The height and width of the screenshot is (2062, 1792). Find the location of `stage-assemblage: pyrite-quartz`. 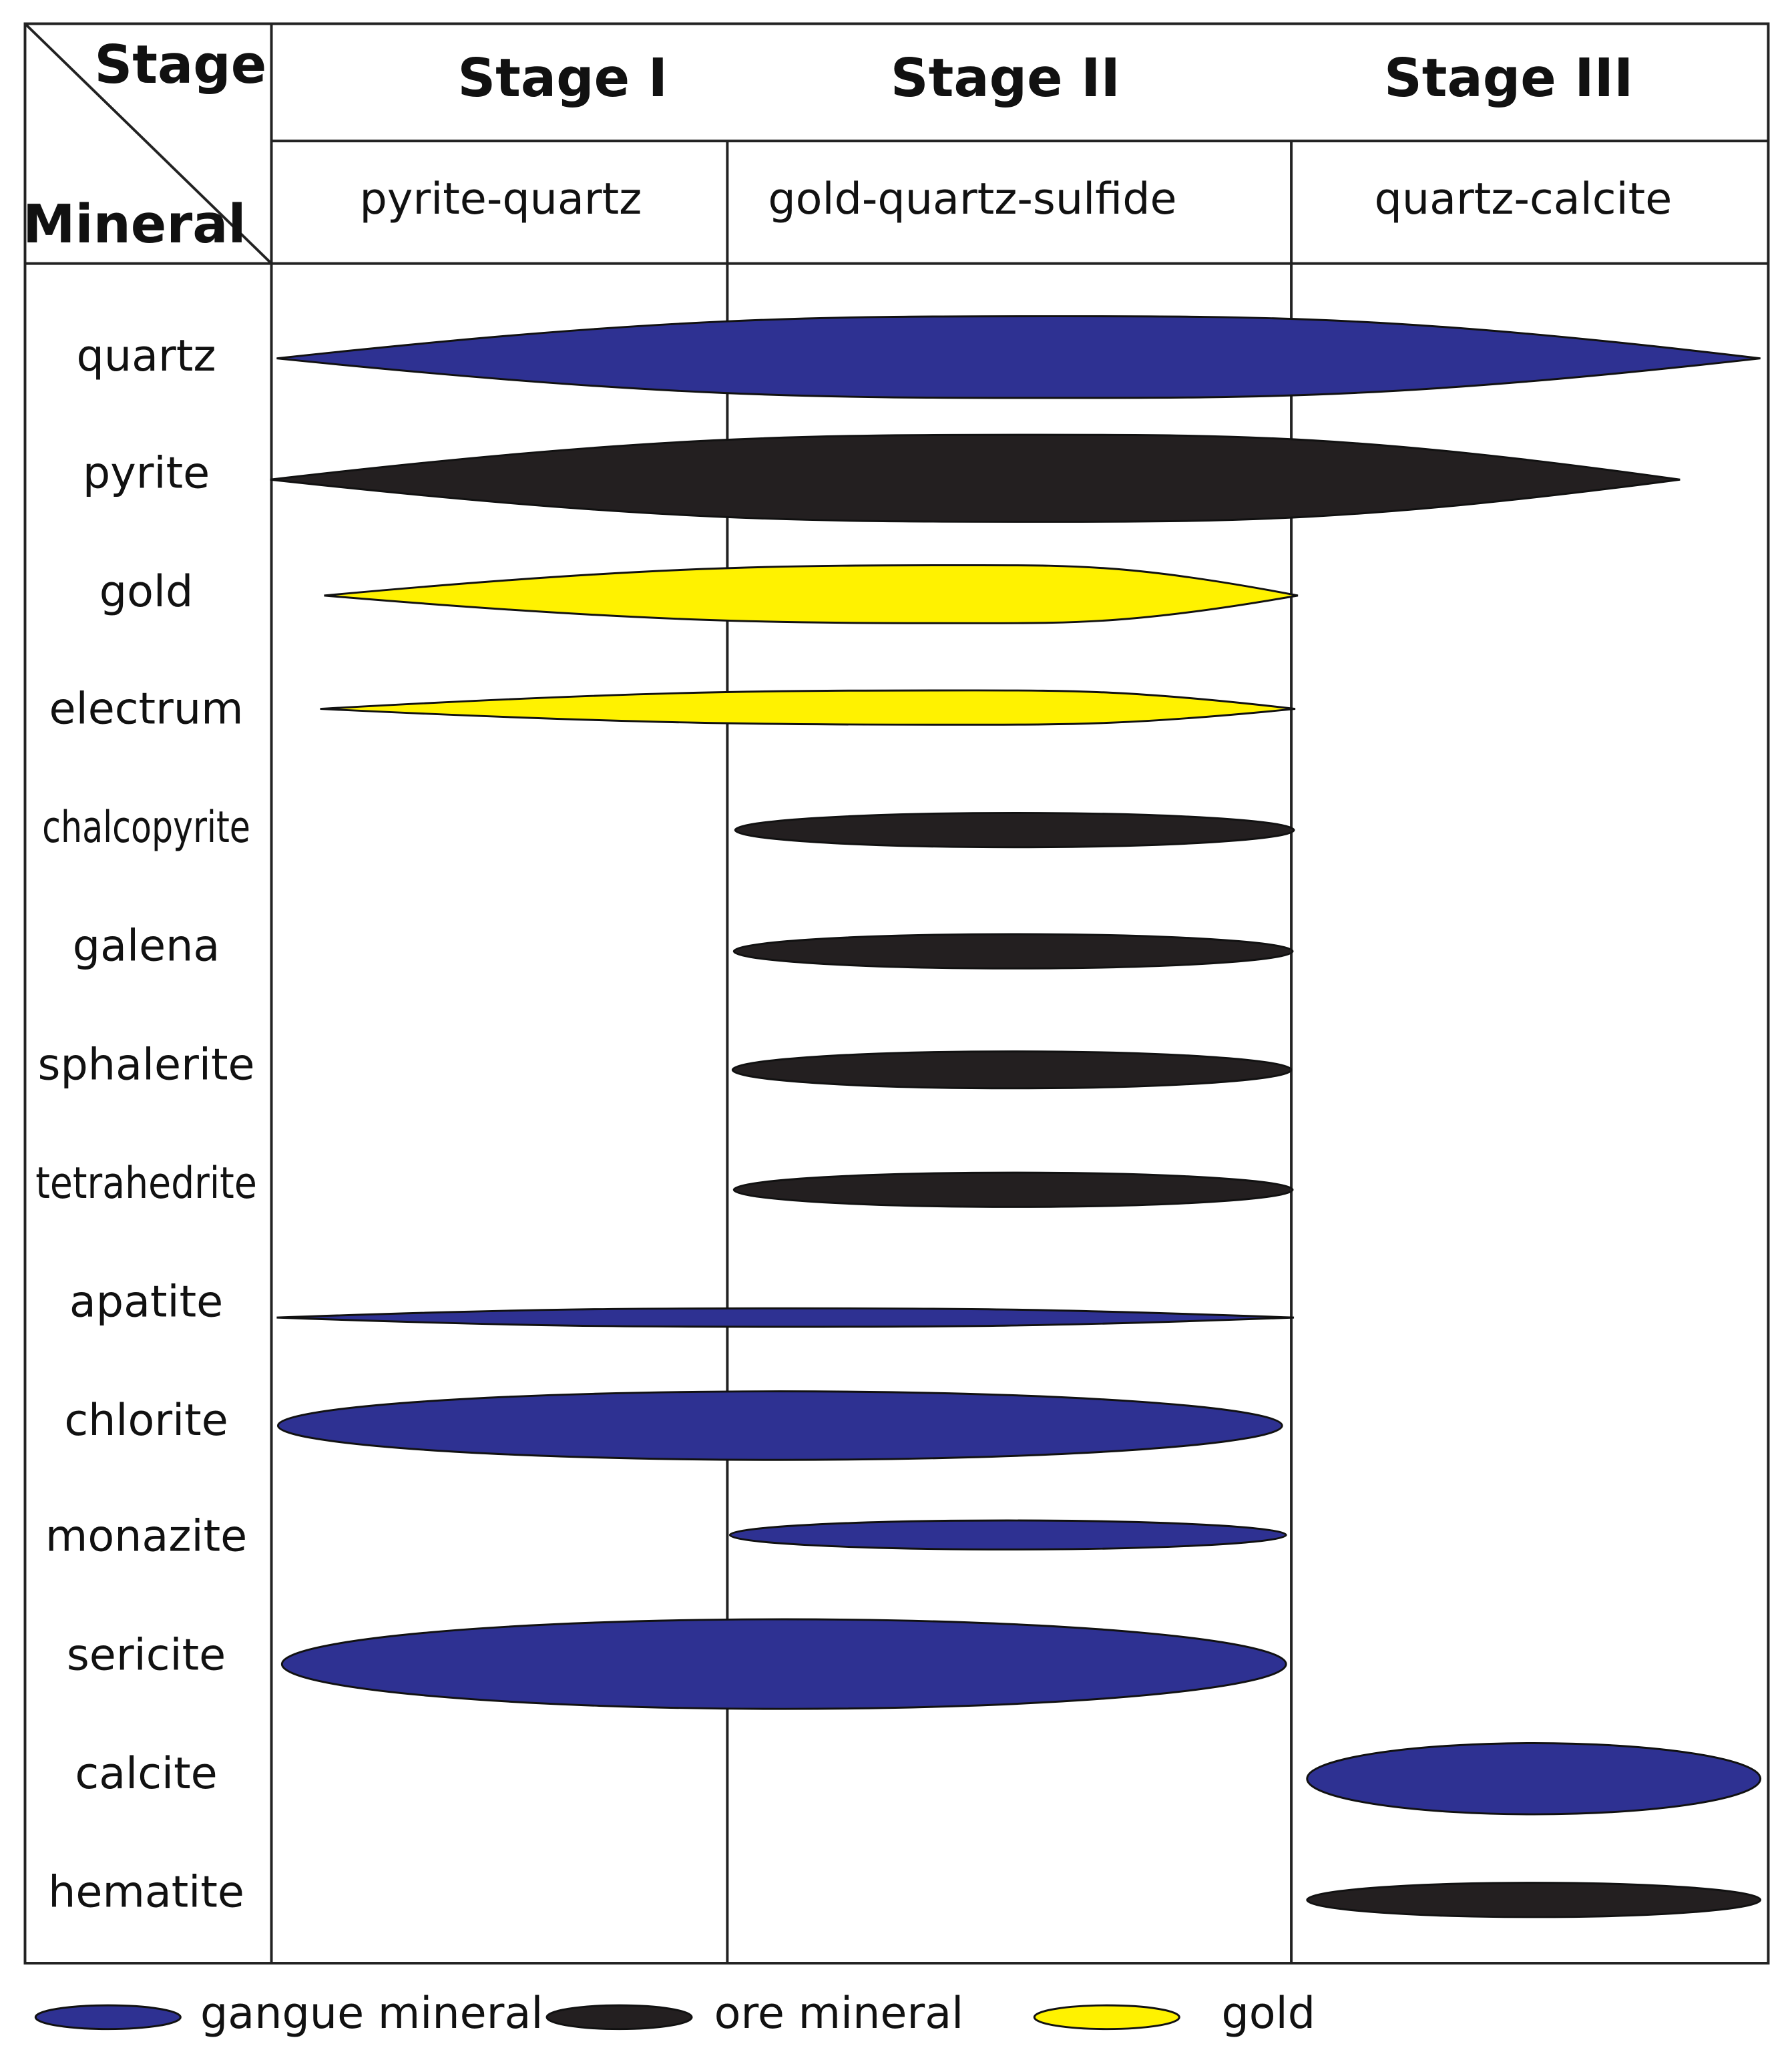

stage-assemblage: pyrite-quartz is located at coordinates (501, 199).